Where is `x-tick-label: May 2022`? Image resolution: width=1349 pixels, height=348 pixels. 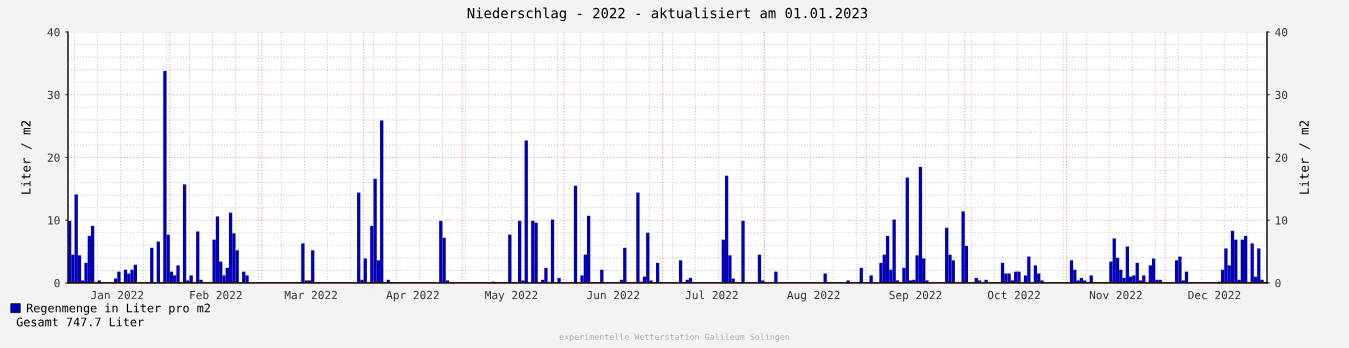
x-tick-label: May 2022 is located at coordinates (511, 296).